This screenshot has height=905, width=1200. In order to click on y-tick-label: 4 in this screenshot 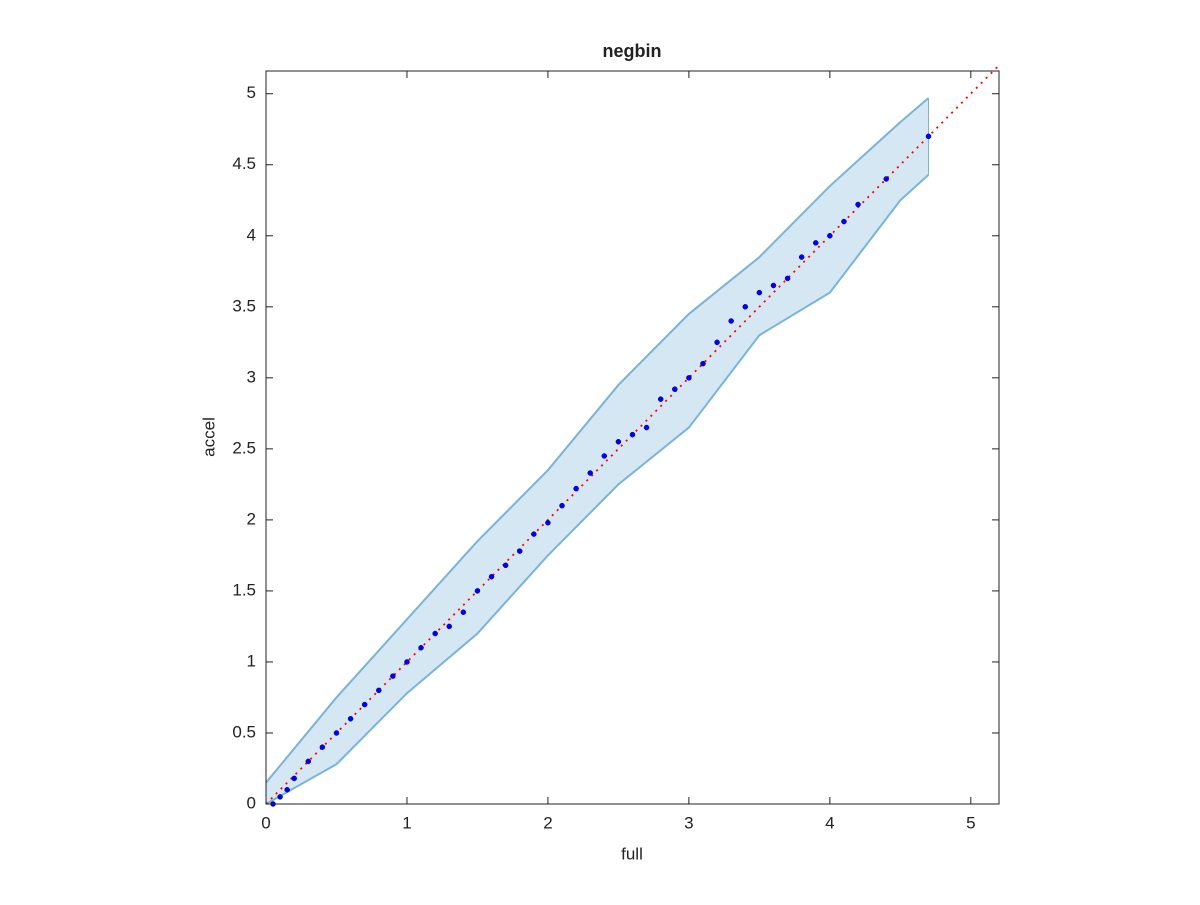, I will do `click(251, 234)`.